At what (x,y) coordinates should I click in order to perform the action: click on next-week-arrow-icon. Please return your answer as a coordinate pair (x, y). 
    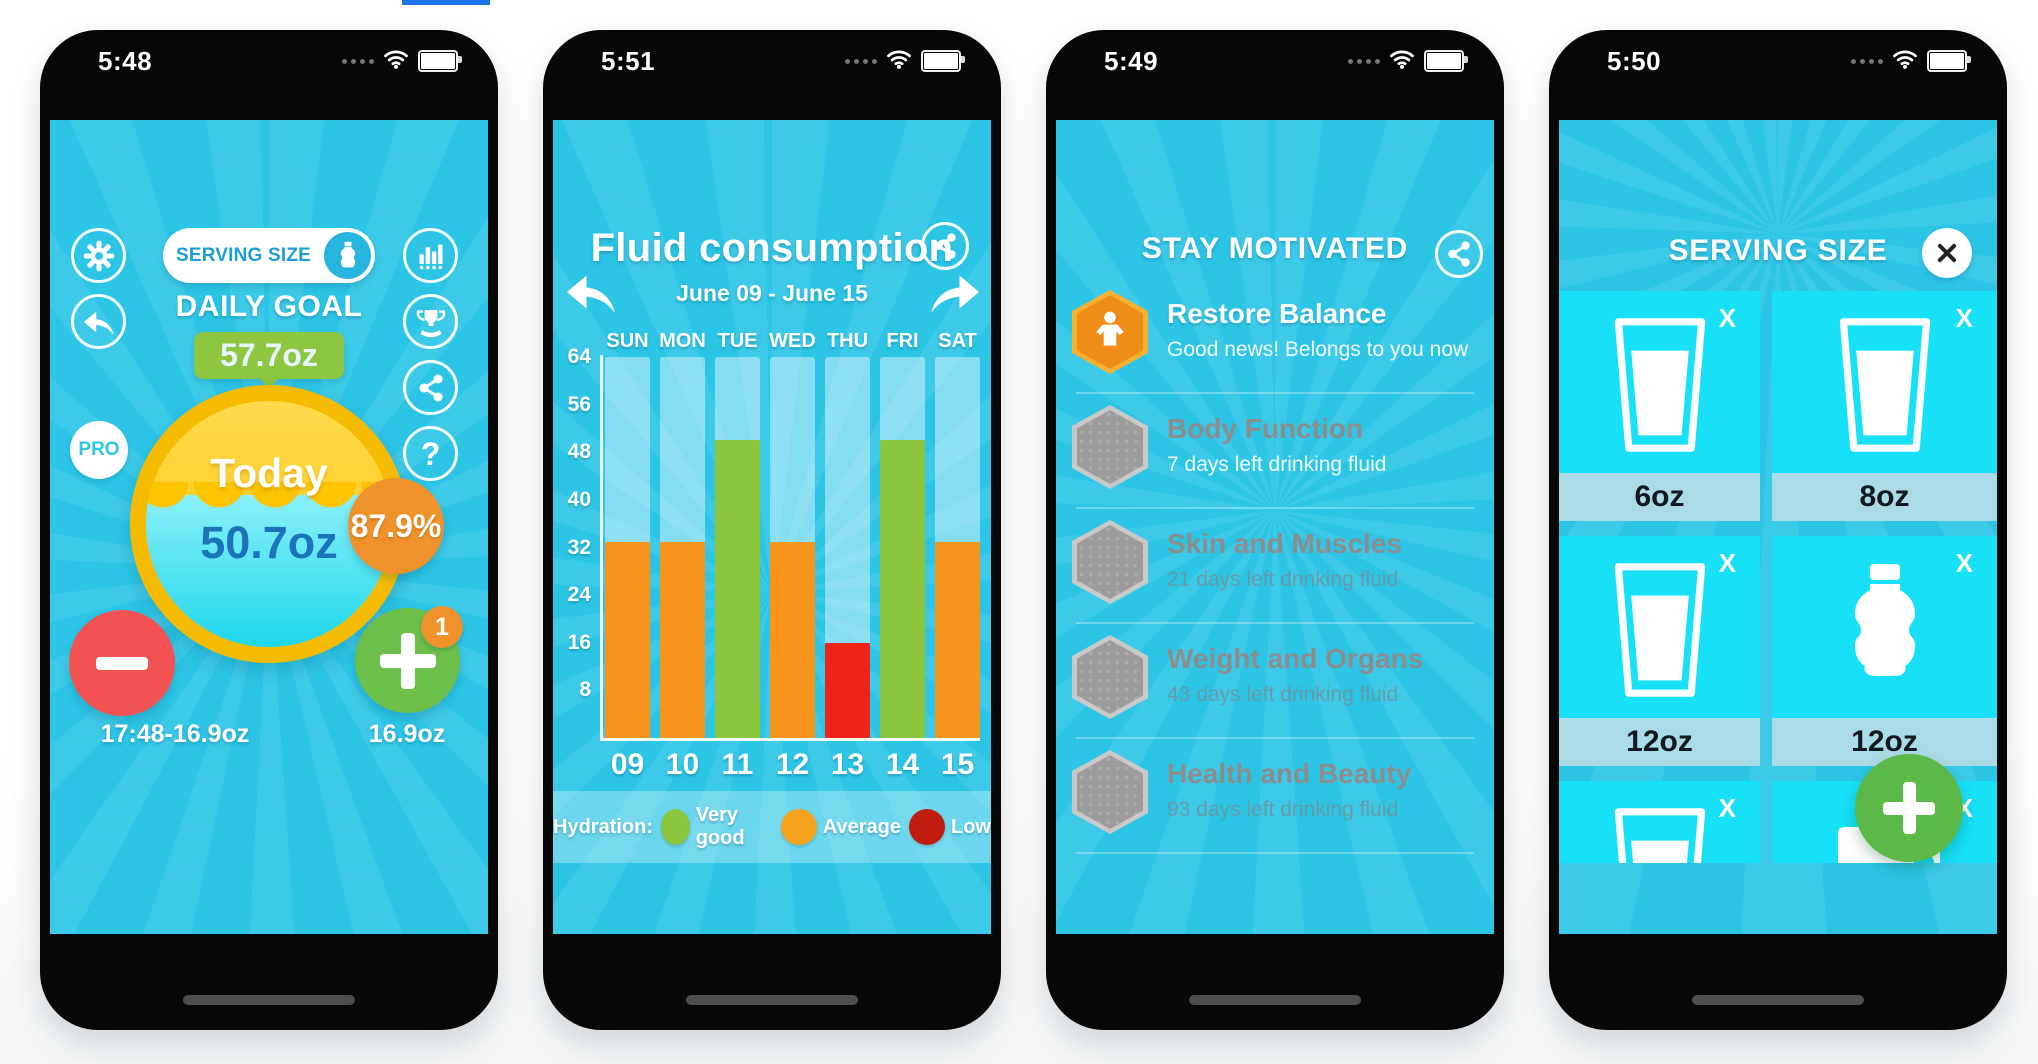
    Looking at the image, I should click on (955, 292).